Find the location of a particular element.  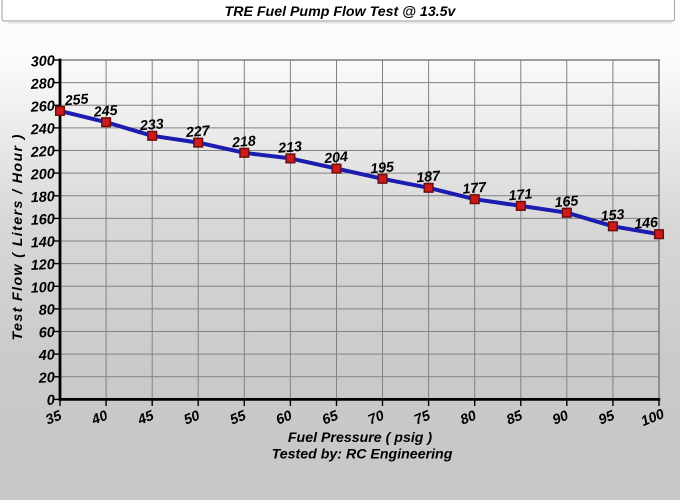

svg-text: 240 is located at coordinates (42, 129).